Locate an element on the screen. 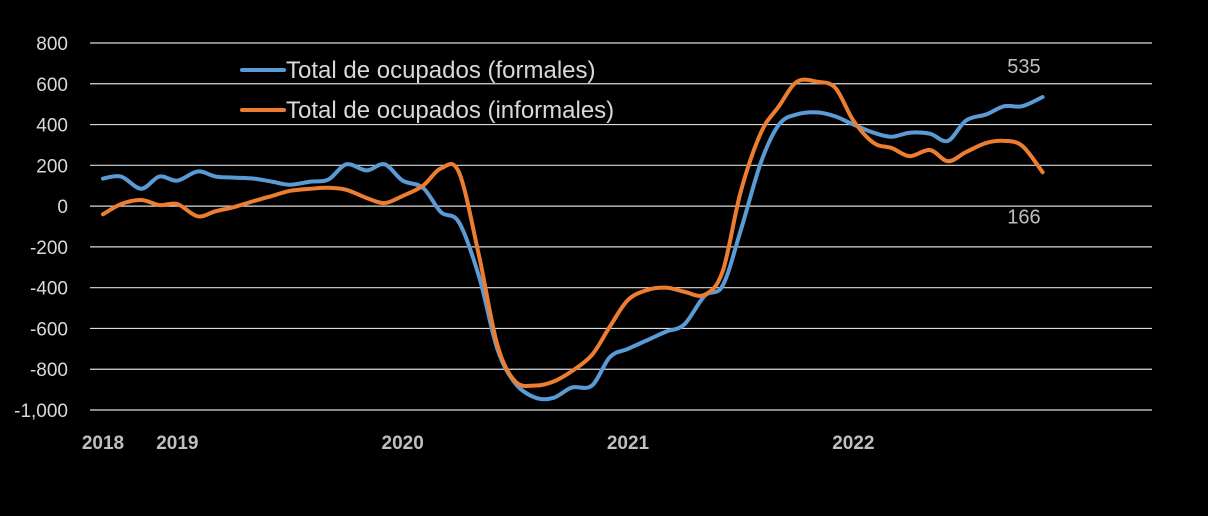  y-tick-label: -800 is located at coordinates (49, 370).